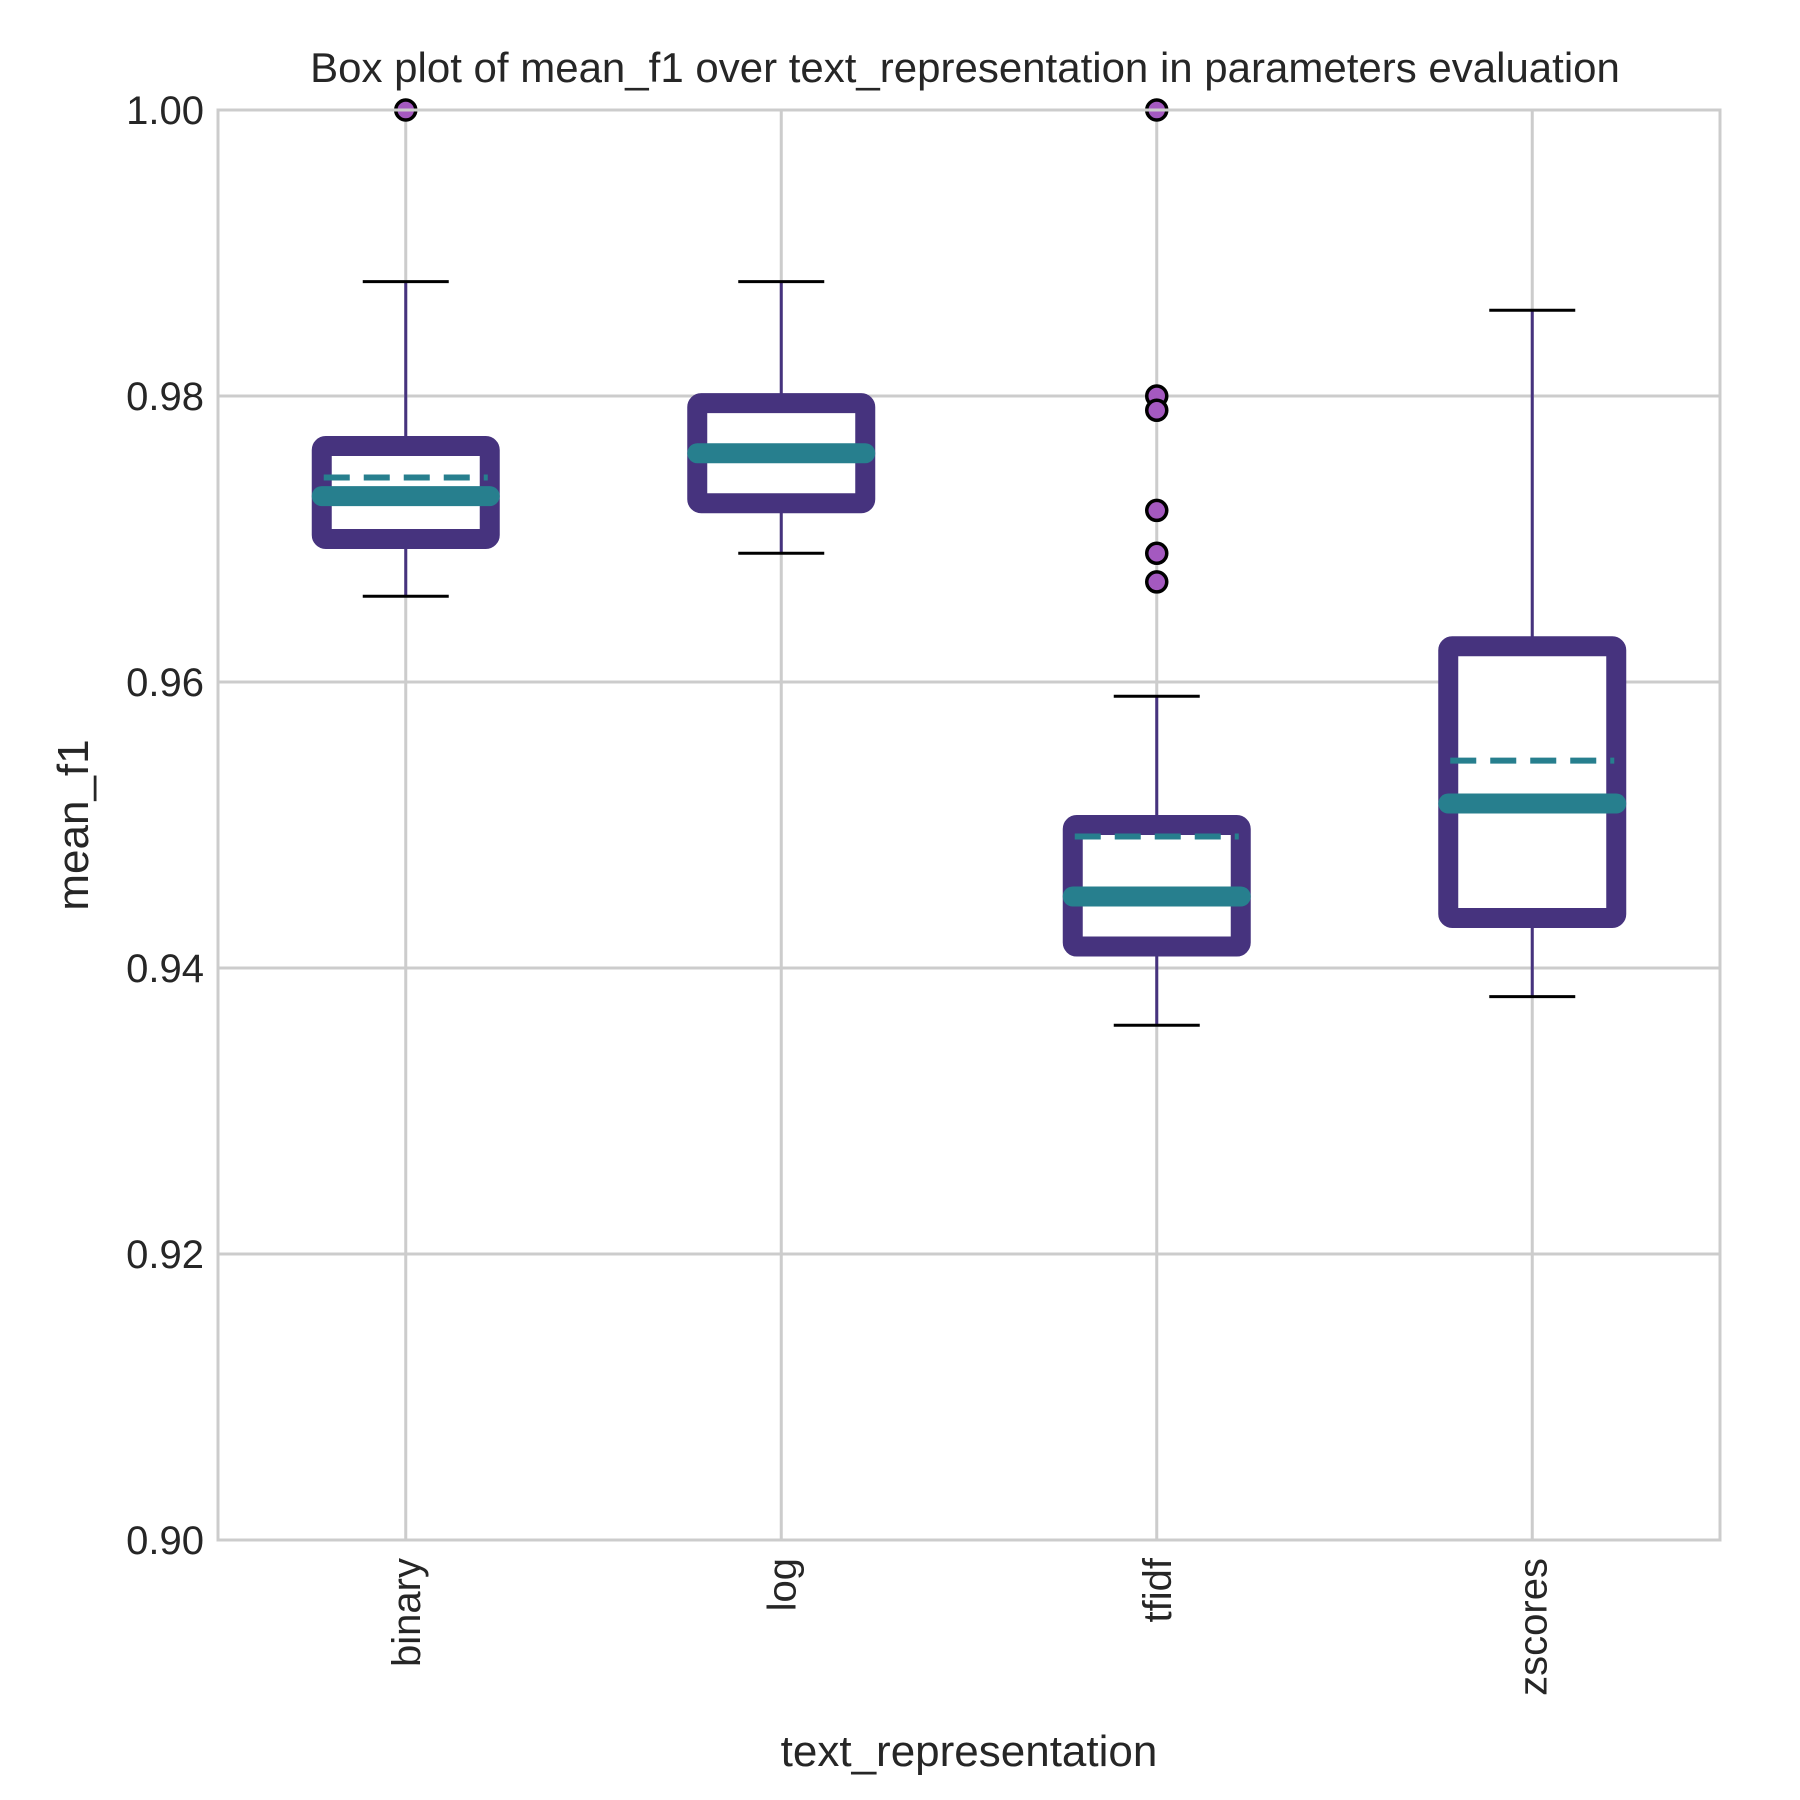 The width and height of the screenshot is (1800, 1800). Describe the element at coordinates (1533, 1627) in the screenshot. I see `x-tick-label: zscores` at that location.